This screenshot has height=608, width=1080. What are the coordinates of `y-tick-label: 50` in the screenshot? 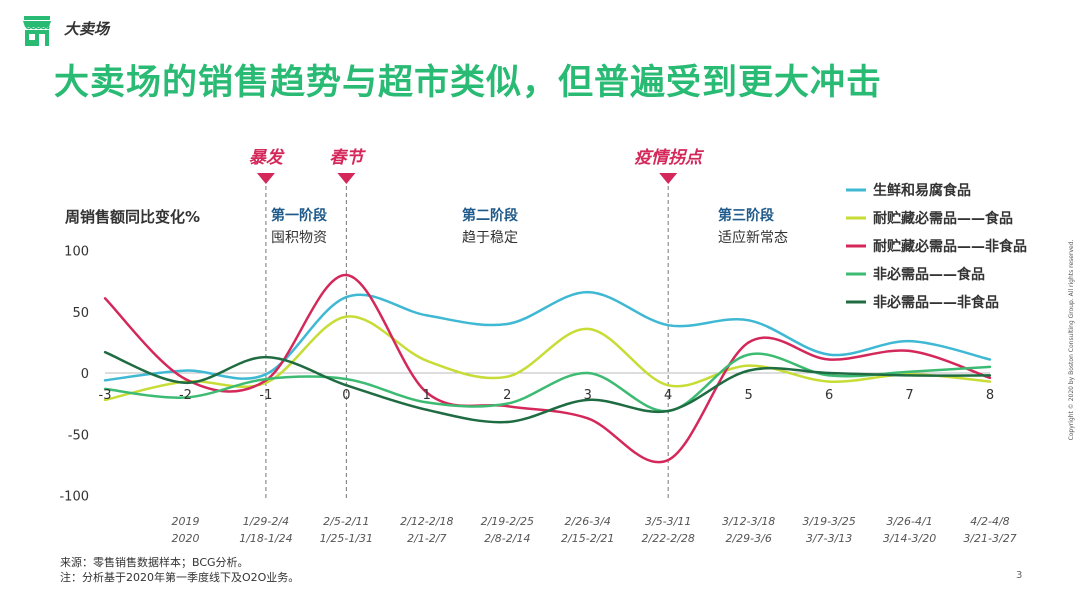 It's located at (80, 313).